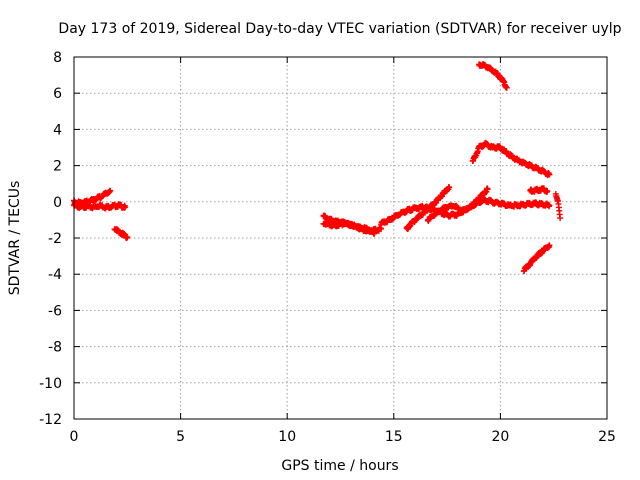 The image size is (640, 480). What do you see at coordinates (121, 233) in the screenshot?
I see `series-arc-c` at bounding box center [121, 233].